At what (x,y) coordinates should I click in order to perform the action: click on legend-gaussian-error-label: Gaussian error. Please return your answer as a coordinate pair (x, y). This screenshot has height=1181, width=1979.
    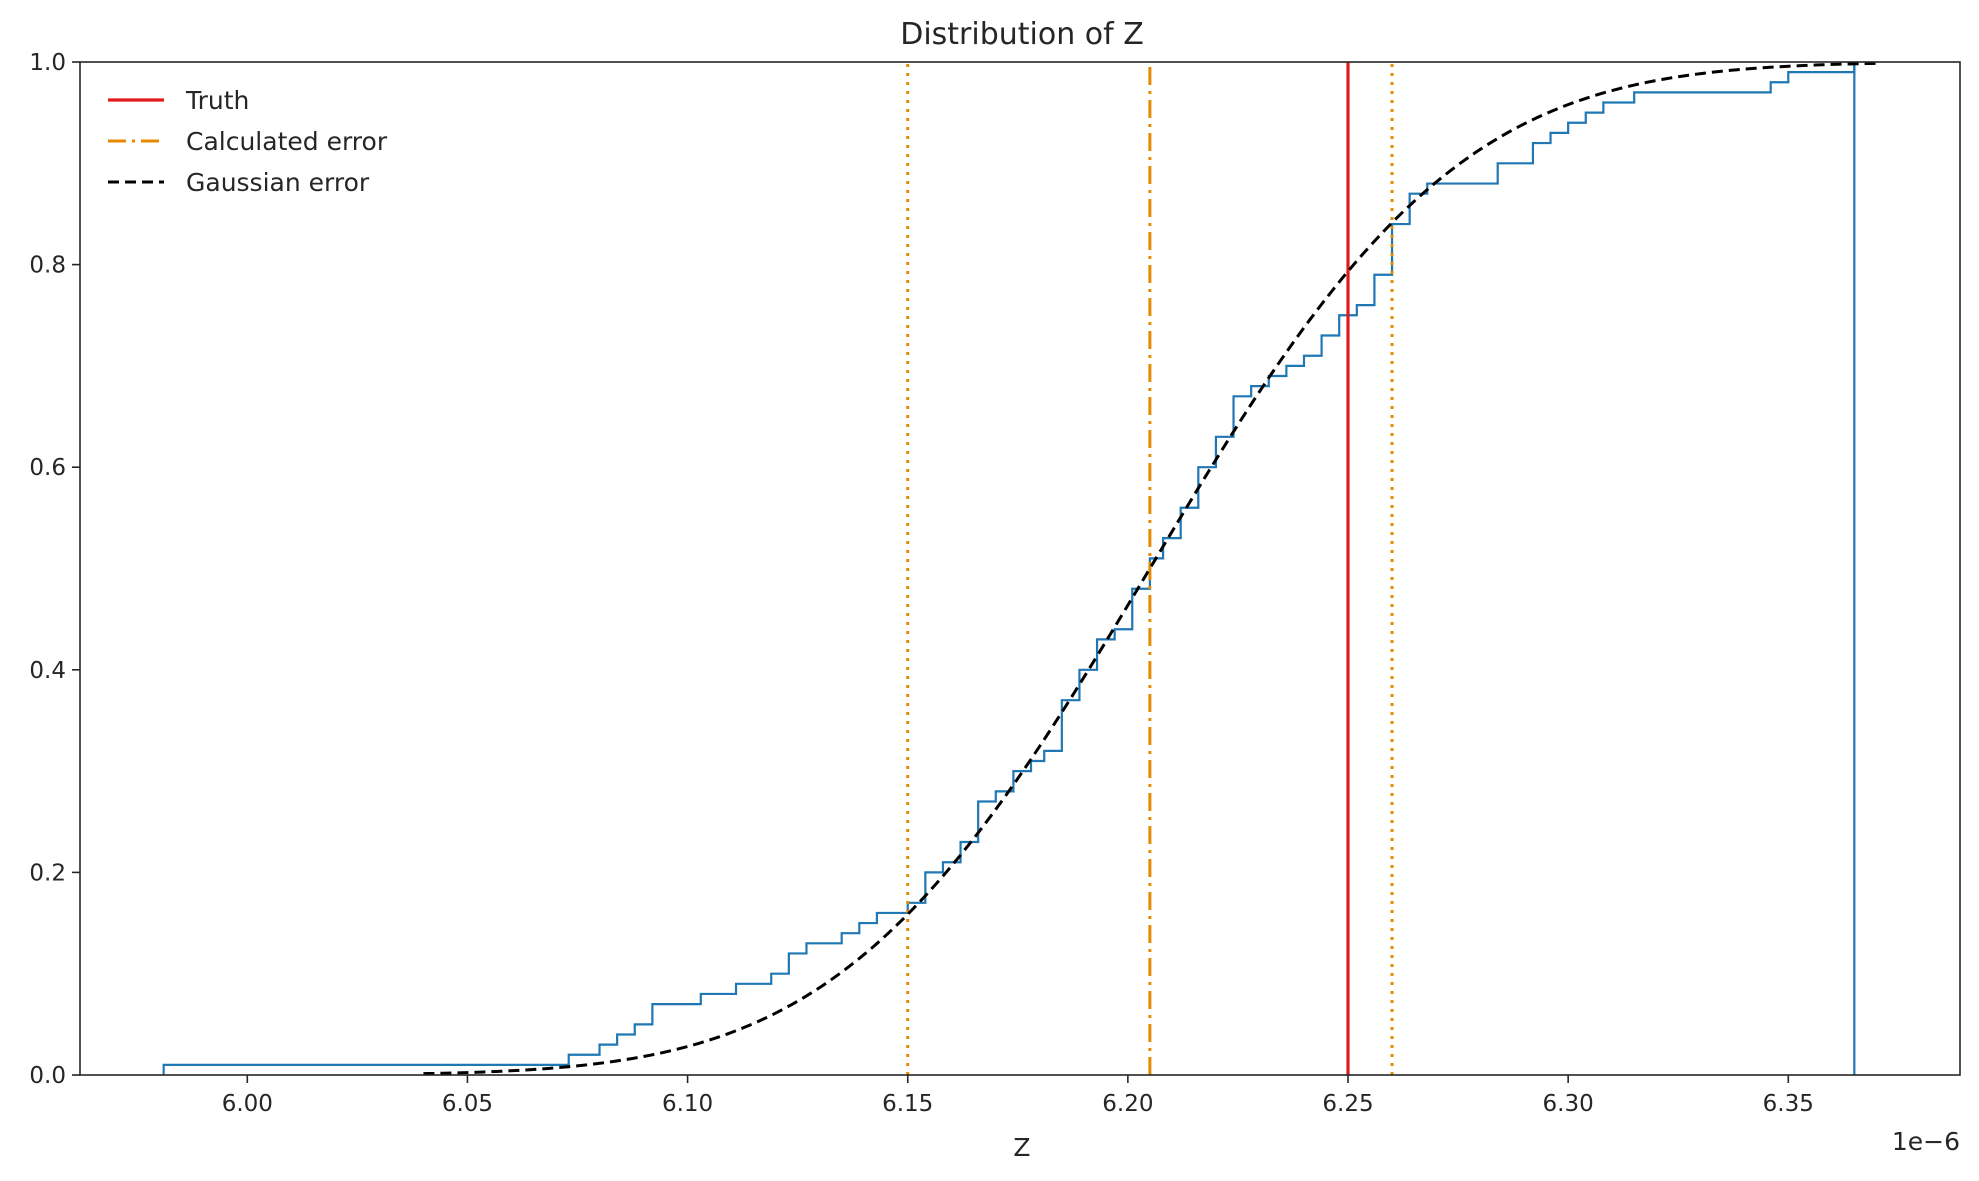
    Looking at the image, I should click on (278, 182).